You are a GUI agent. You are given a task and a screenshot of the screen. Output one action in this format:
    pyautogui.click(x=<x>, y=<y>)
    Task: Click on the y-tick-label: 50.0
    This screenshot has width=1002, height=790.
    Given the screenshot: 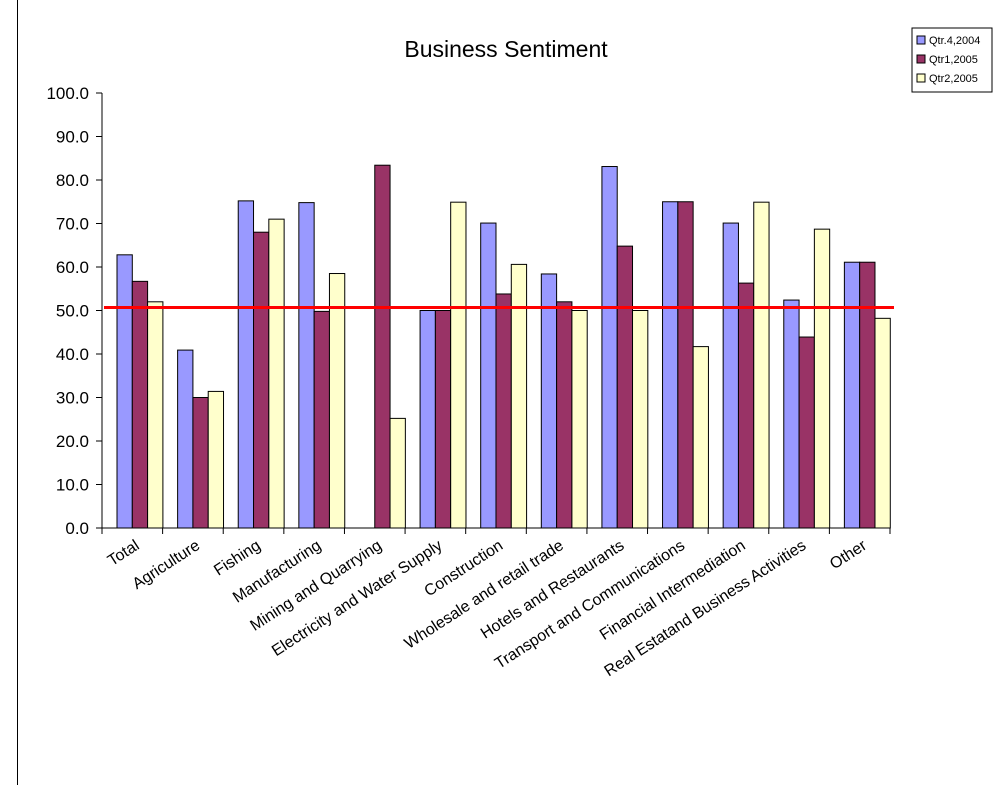 What is the action you would take?
    pyautogui.click(x=72, y=311)
    